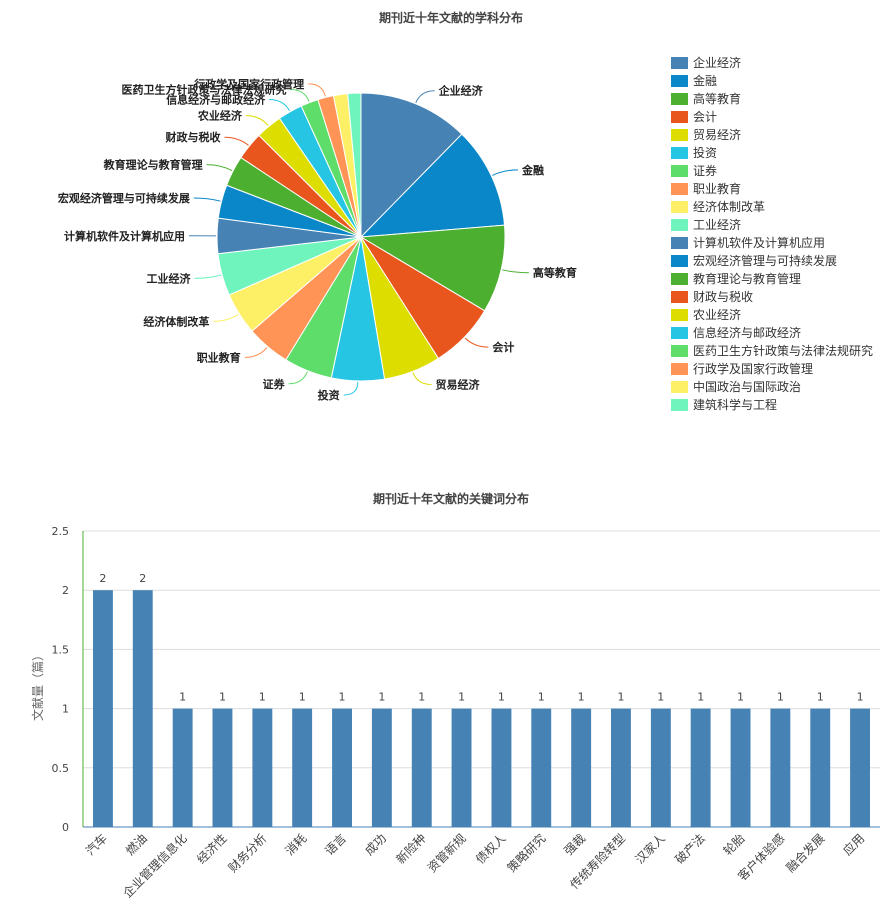 The width and height of the screenshot is (887, 915). I want to click on legend-item-label: 医药卫生方针政策与法律法规研究, so click(783, 350).